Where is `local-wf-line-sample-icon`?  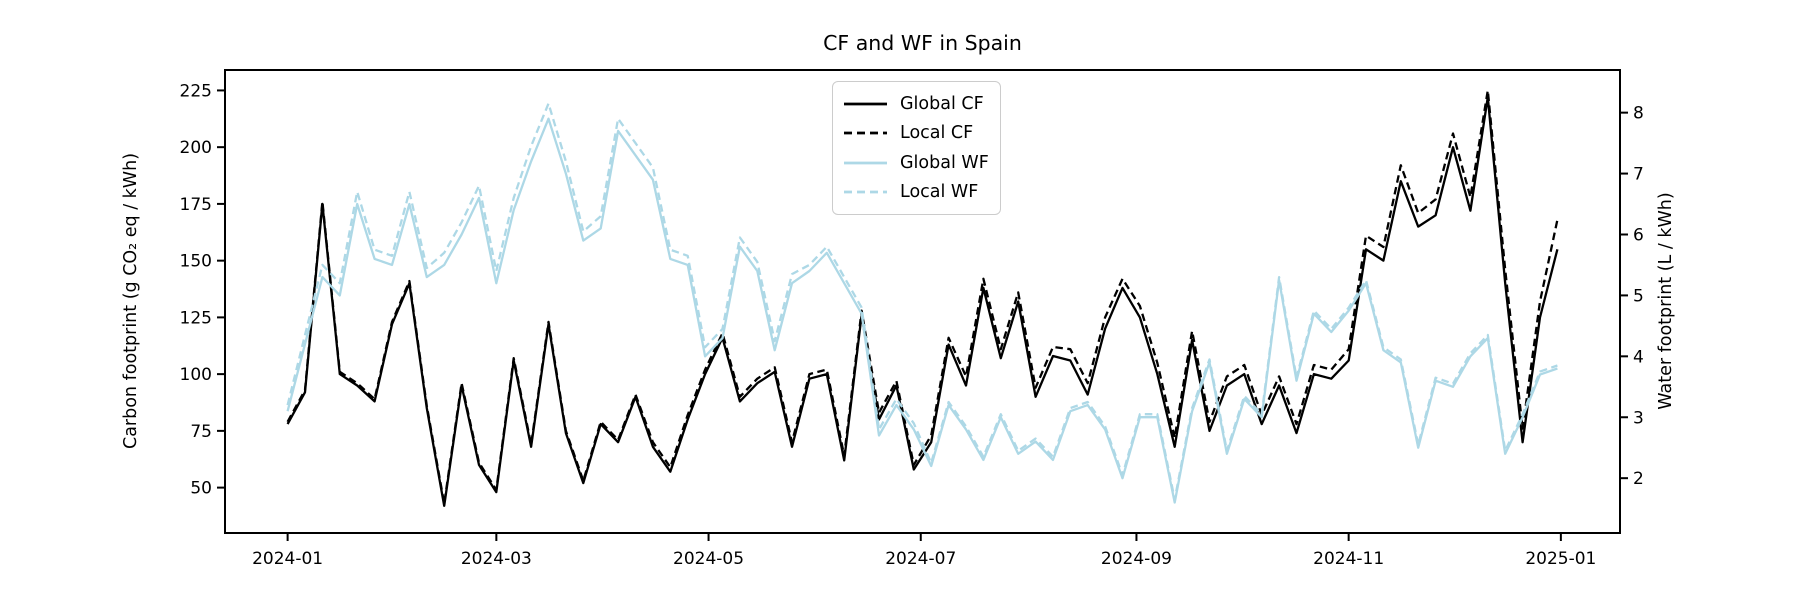
local-wf-line-sample-icon is located at coordinates (865, 192).